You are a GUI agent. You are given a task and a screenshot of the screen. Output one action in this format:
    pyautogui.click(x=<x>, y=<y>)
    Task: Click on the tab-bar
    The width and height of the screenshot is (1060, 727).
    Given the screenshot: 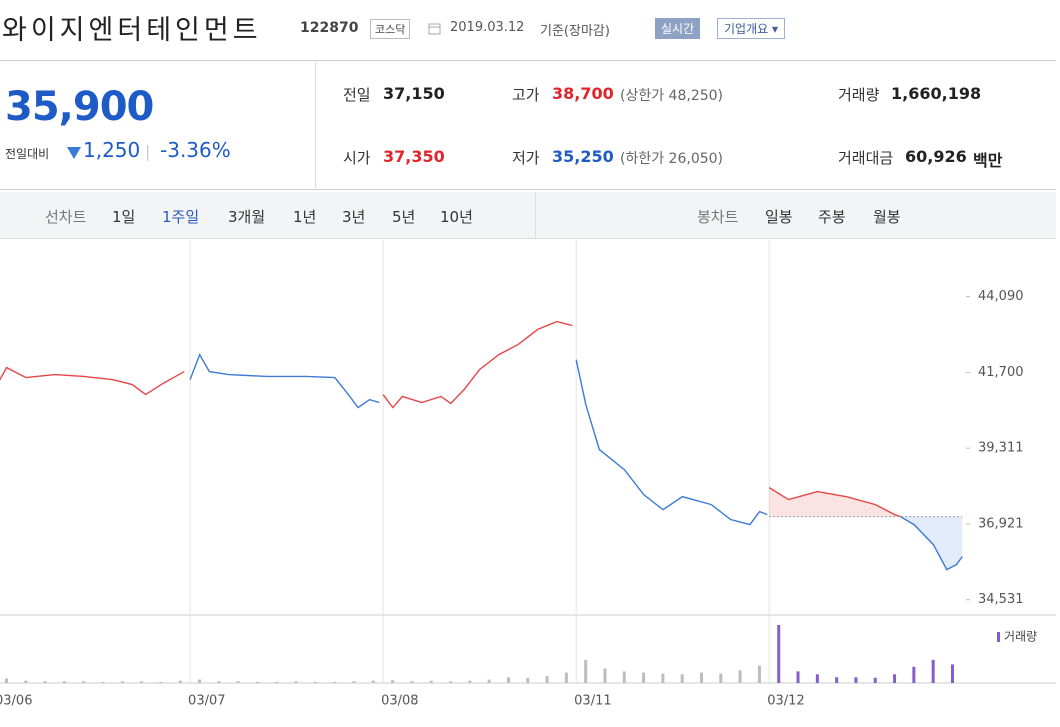 What is the action you would take?
    pyautogui.click(x=528, y=215)
    